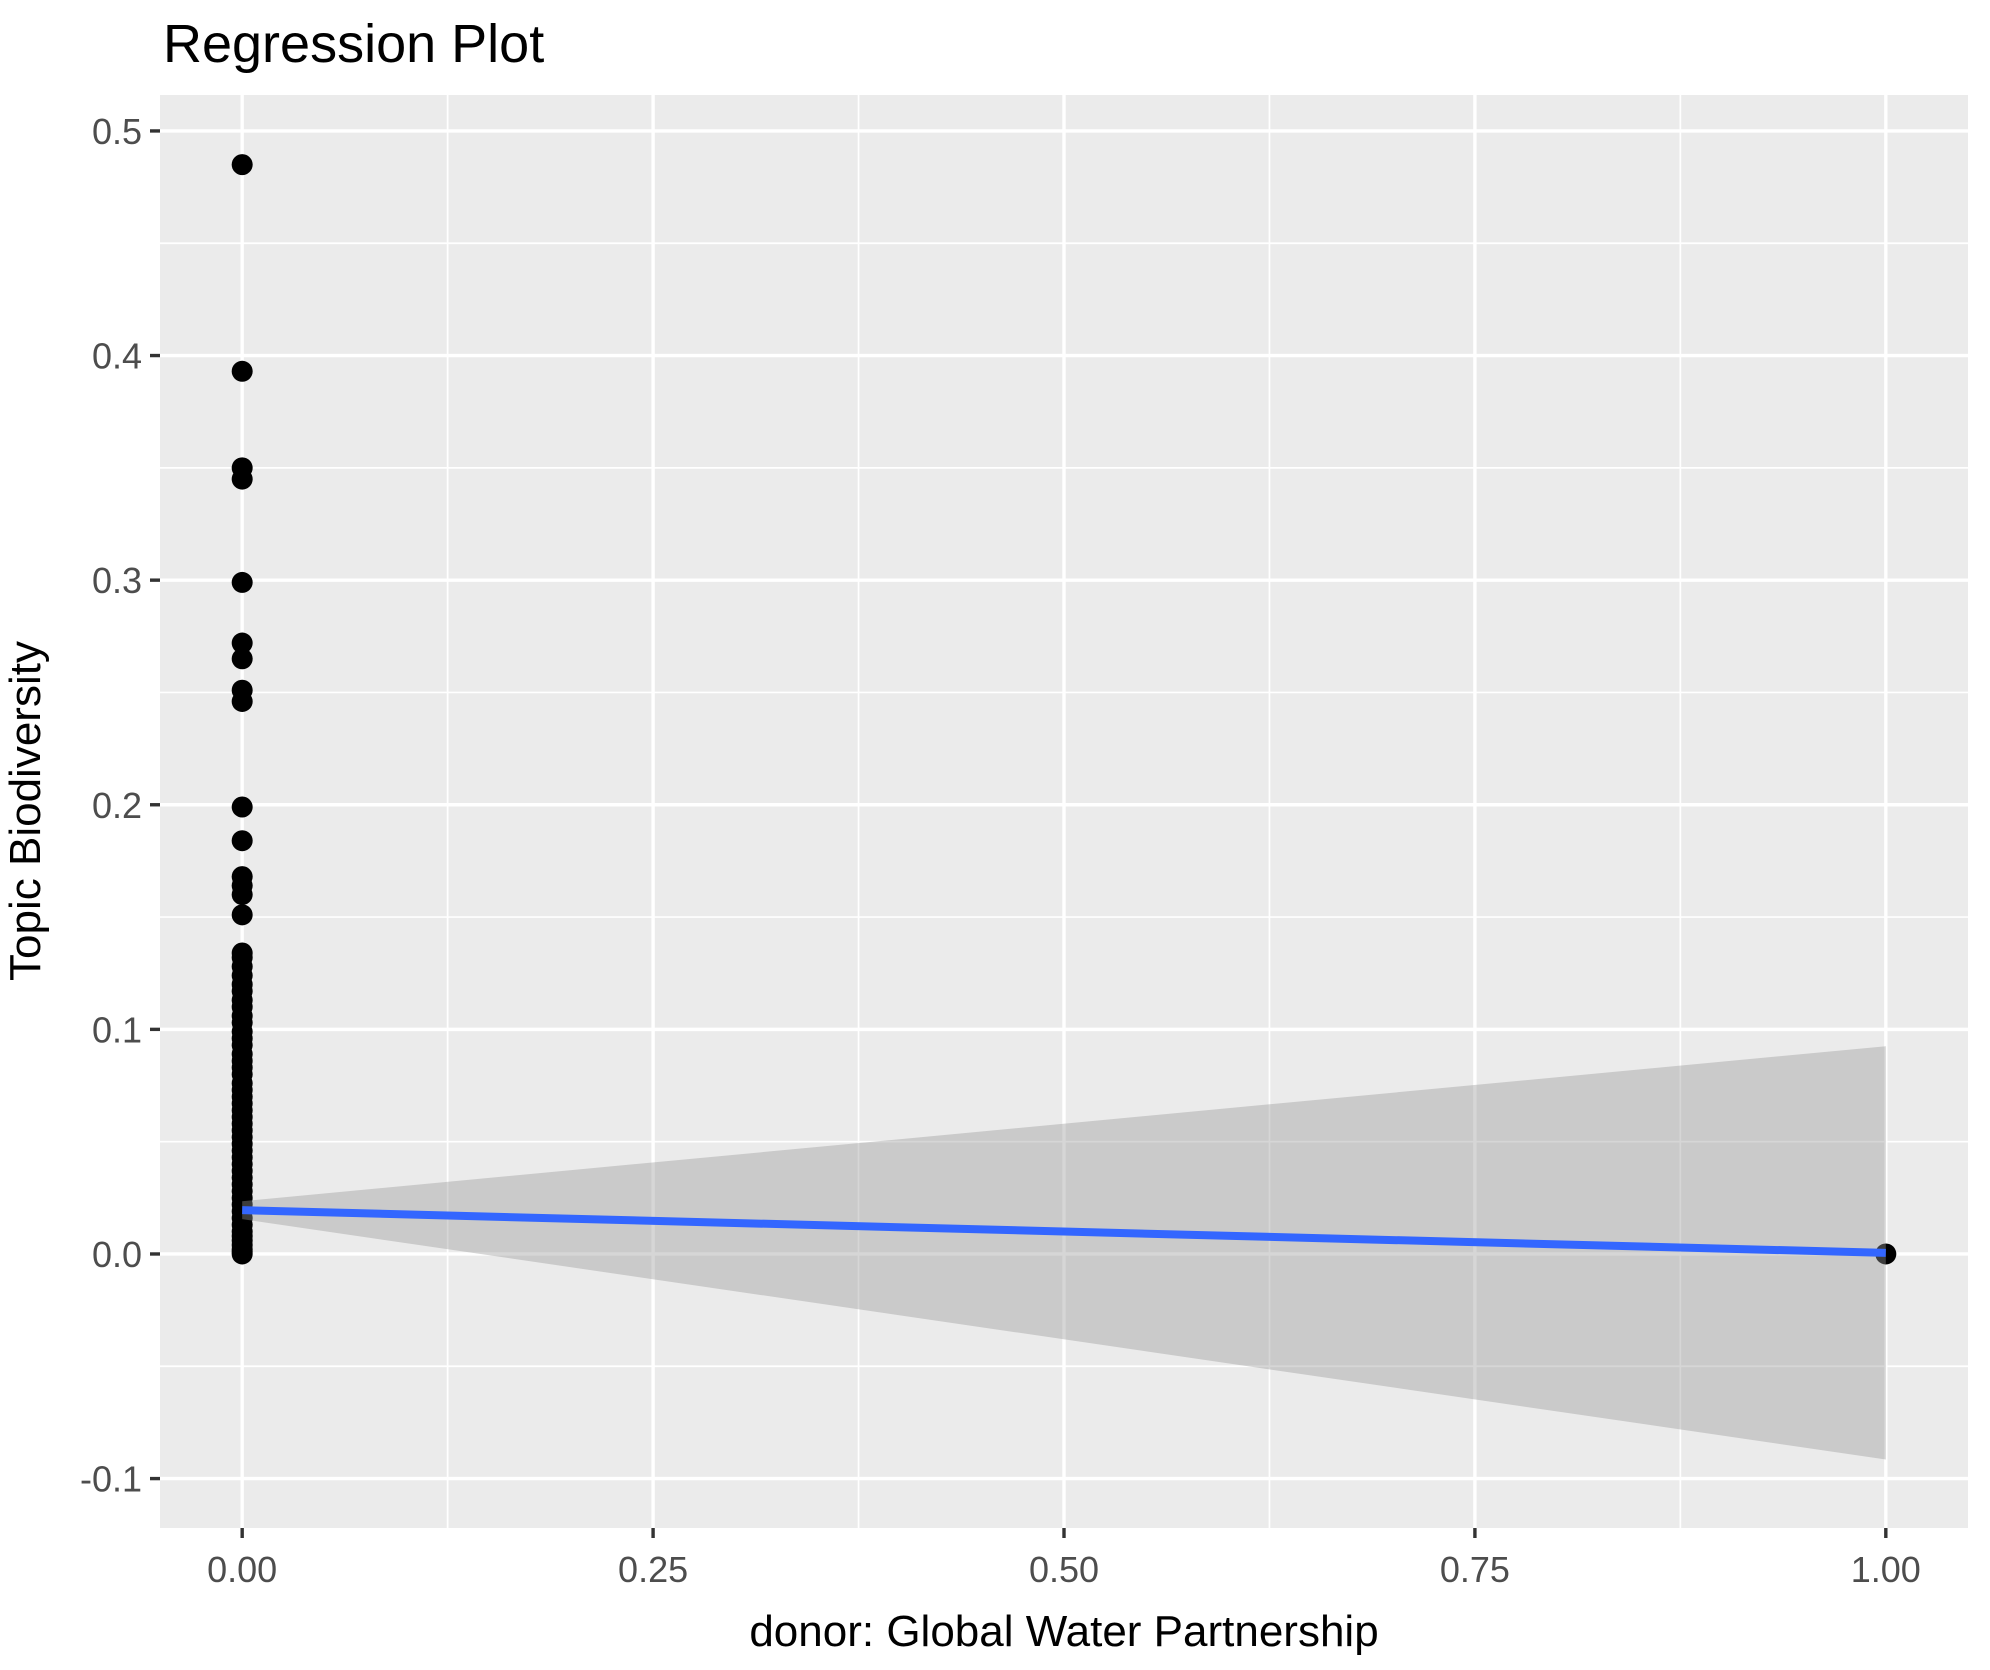  What do you see at coordinates (117, 356) in the screenshot?
I see `y-tick-label: 0.4` at bounding box center [117, 356].